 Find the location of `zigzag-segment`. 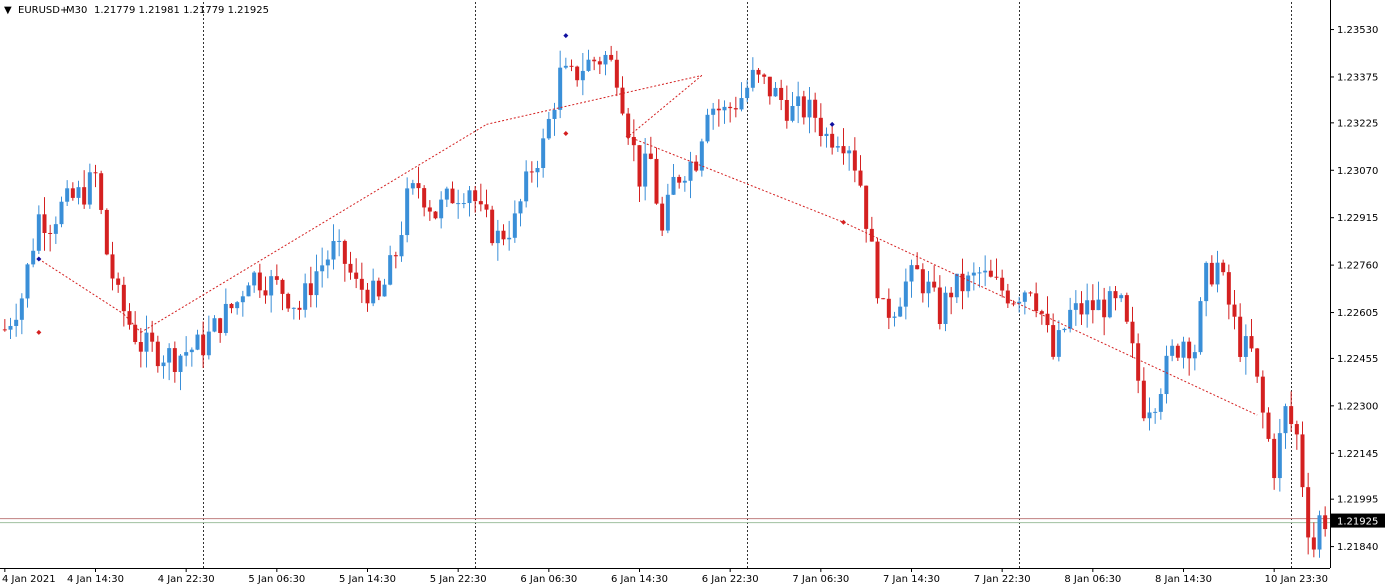

zigzag-segment is located at coordinates (81, 286).